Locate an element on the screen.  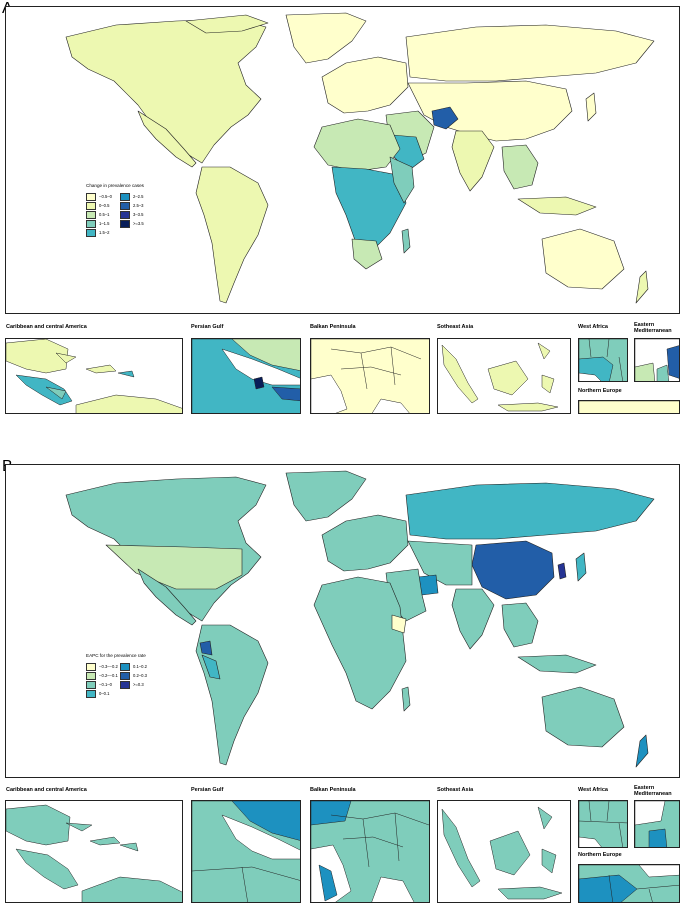
inset-a-persian-gulf-title: Persian Gulf is located at coordinates (207, 327).